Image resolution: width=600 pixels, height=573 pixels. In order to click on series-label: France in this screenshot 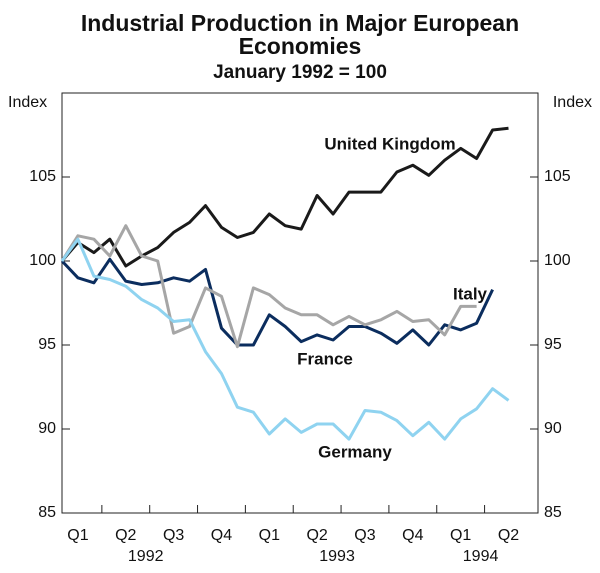, I will do `click(325, 358)`.